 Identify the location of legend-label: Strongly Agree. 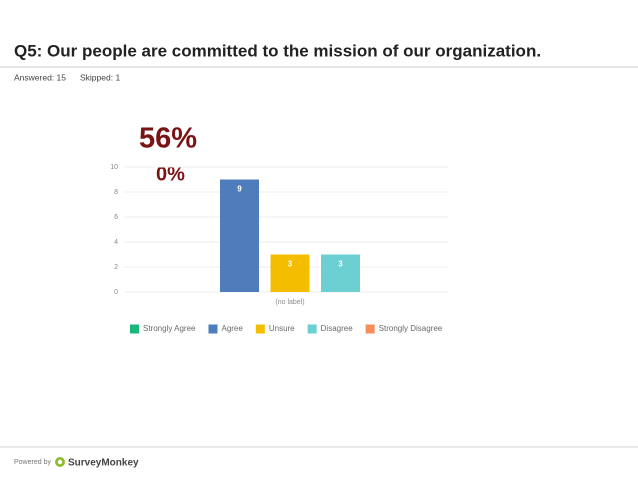
(169, 328).